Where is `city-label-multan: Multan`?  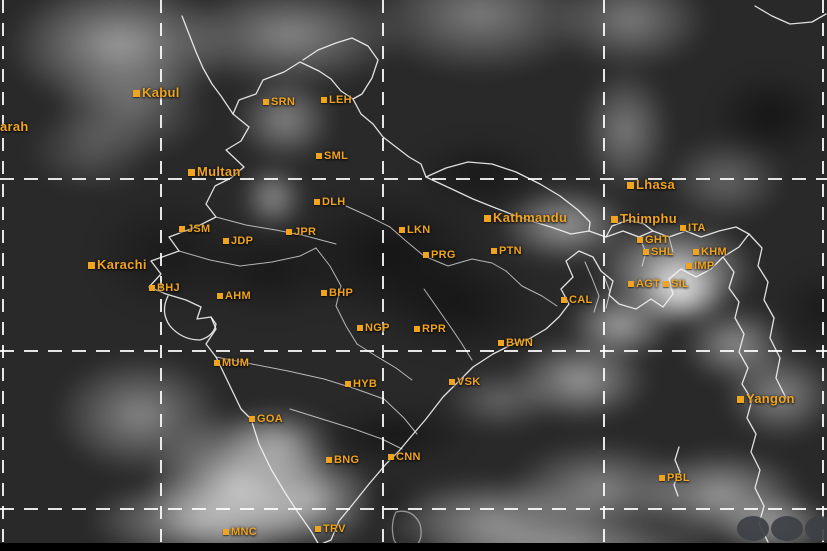
city-label-multan: Multan is located at coordinates (214, 171).